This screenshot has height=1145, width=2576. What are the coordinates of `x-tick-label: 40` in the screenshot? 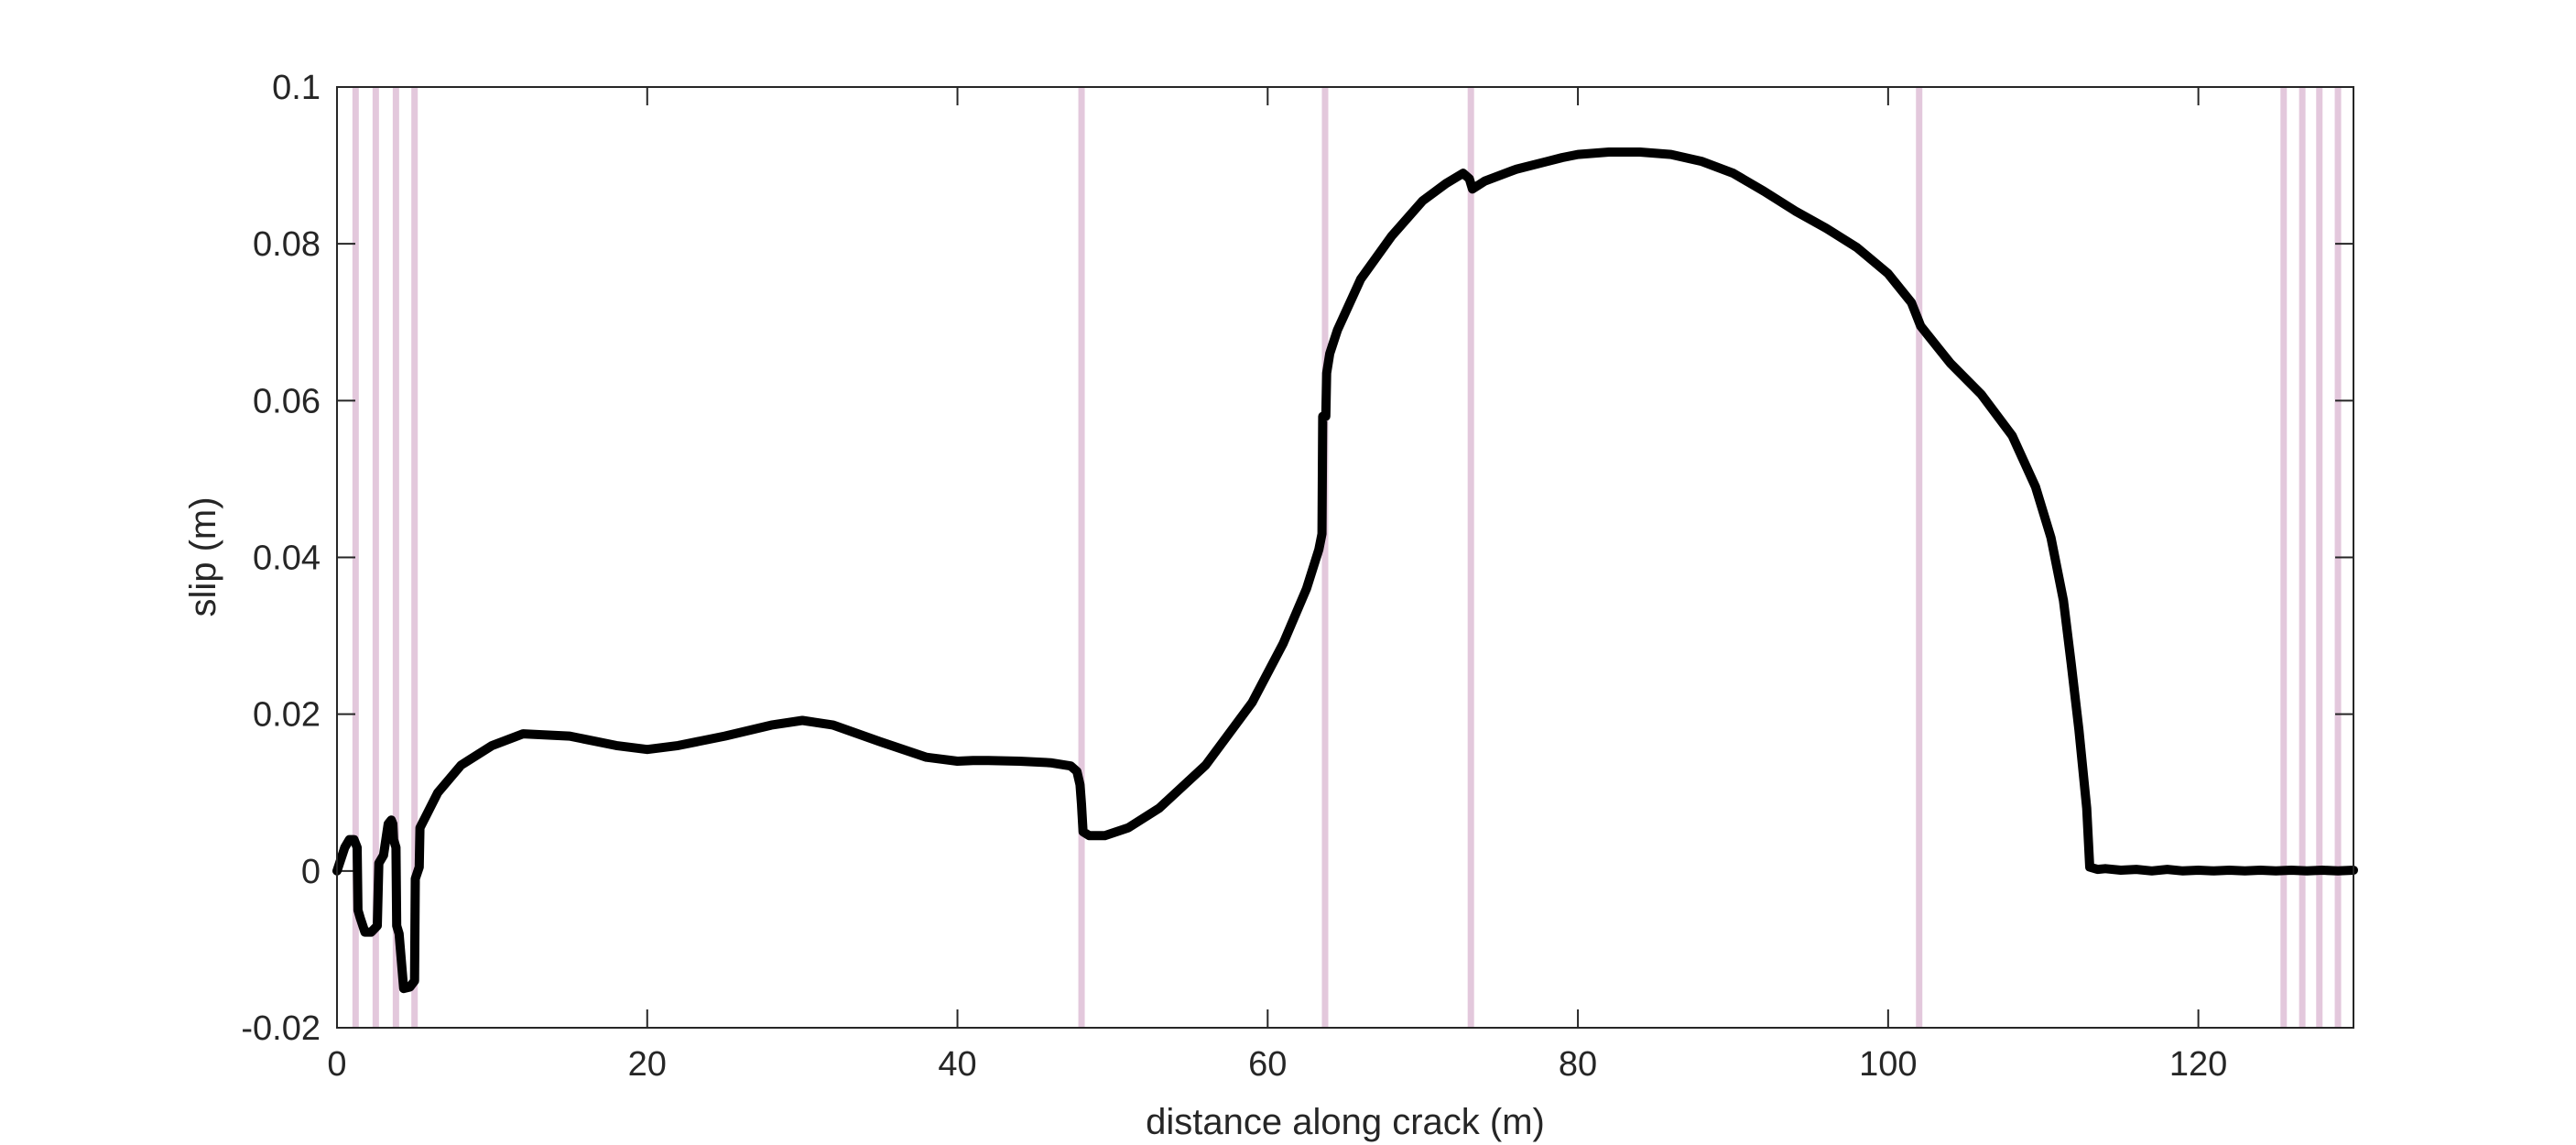 It's located at (957, 1065).